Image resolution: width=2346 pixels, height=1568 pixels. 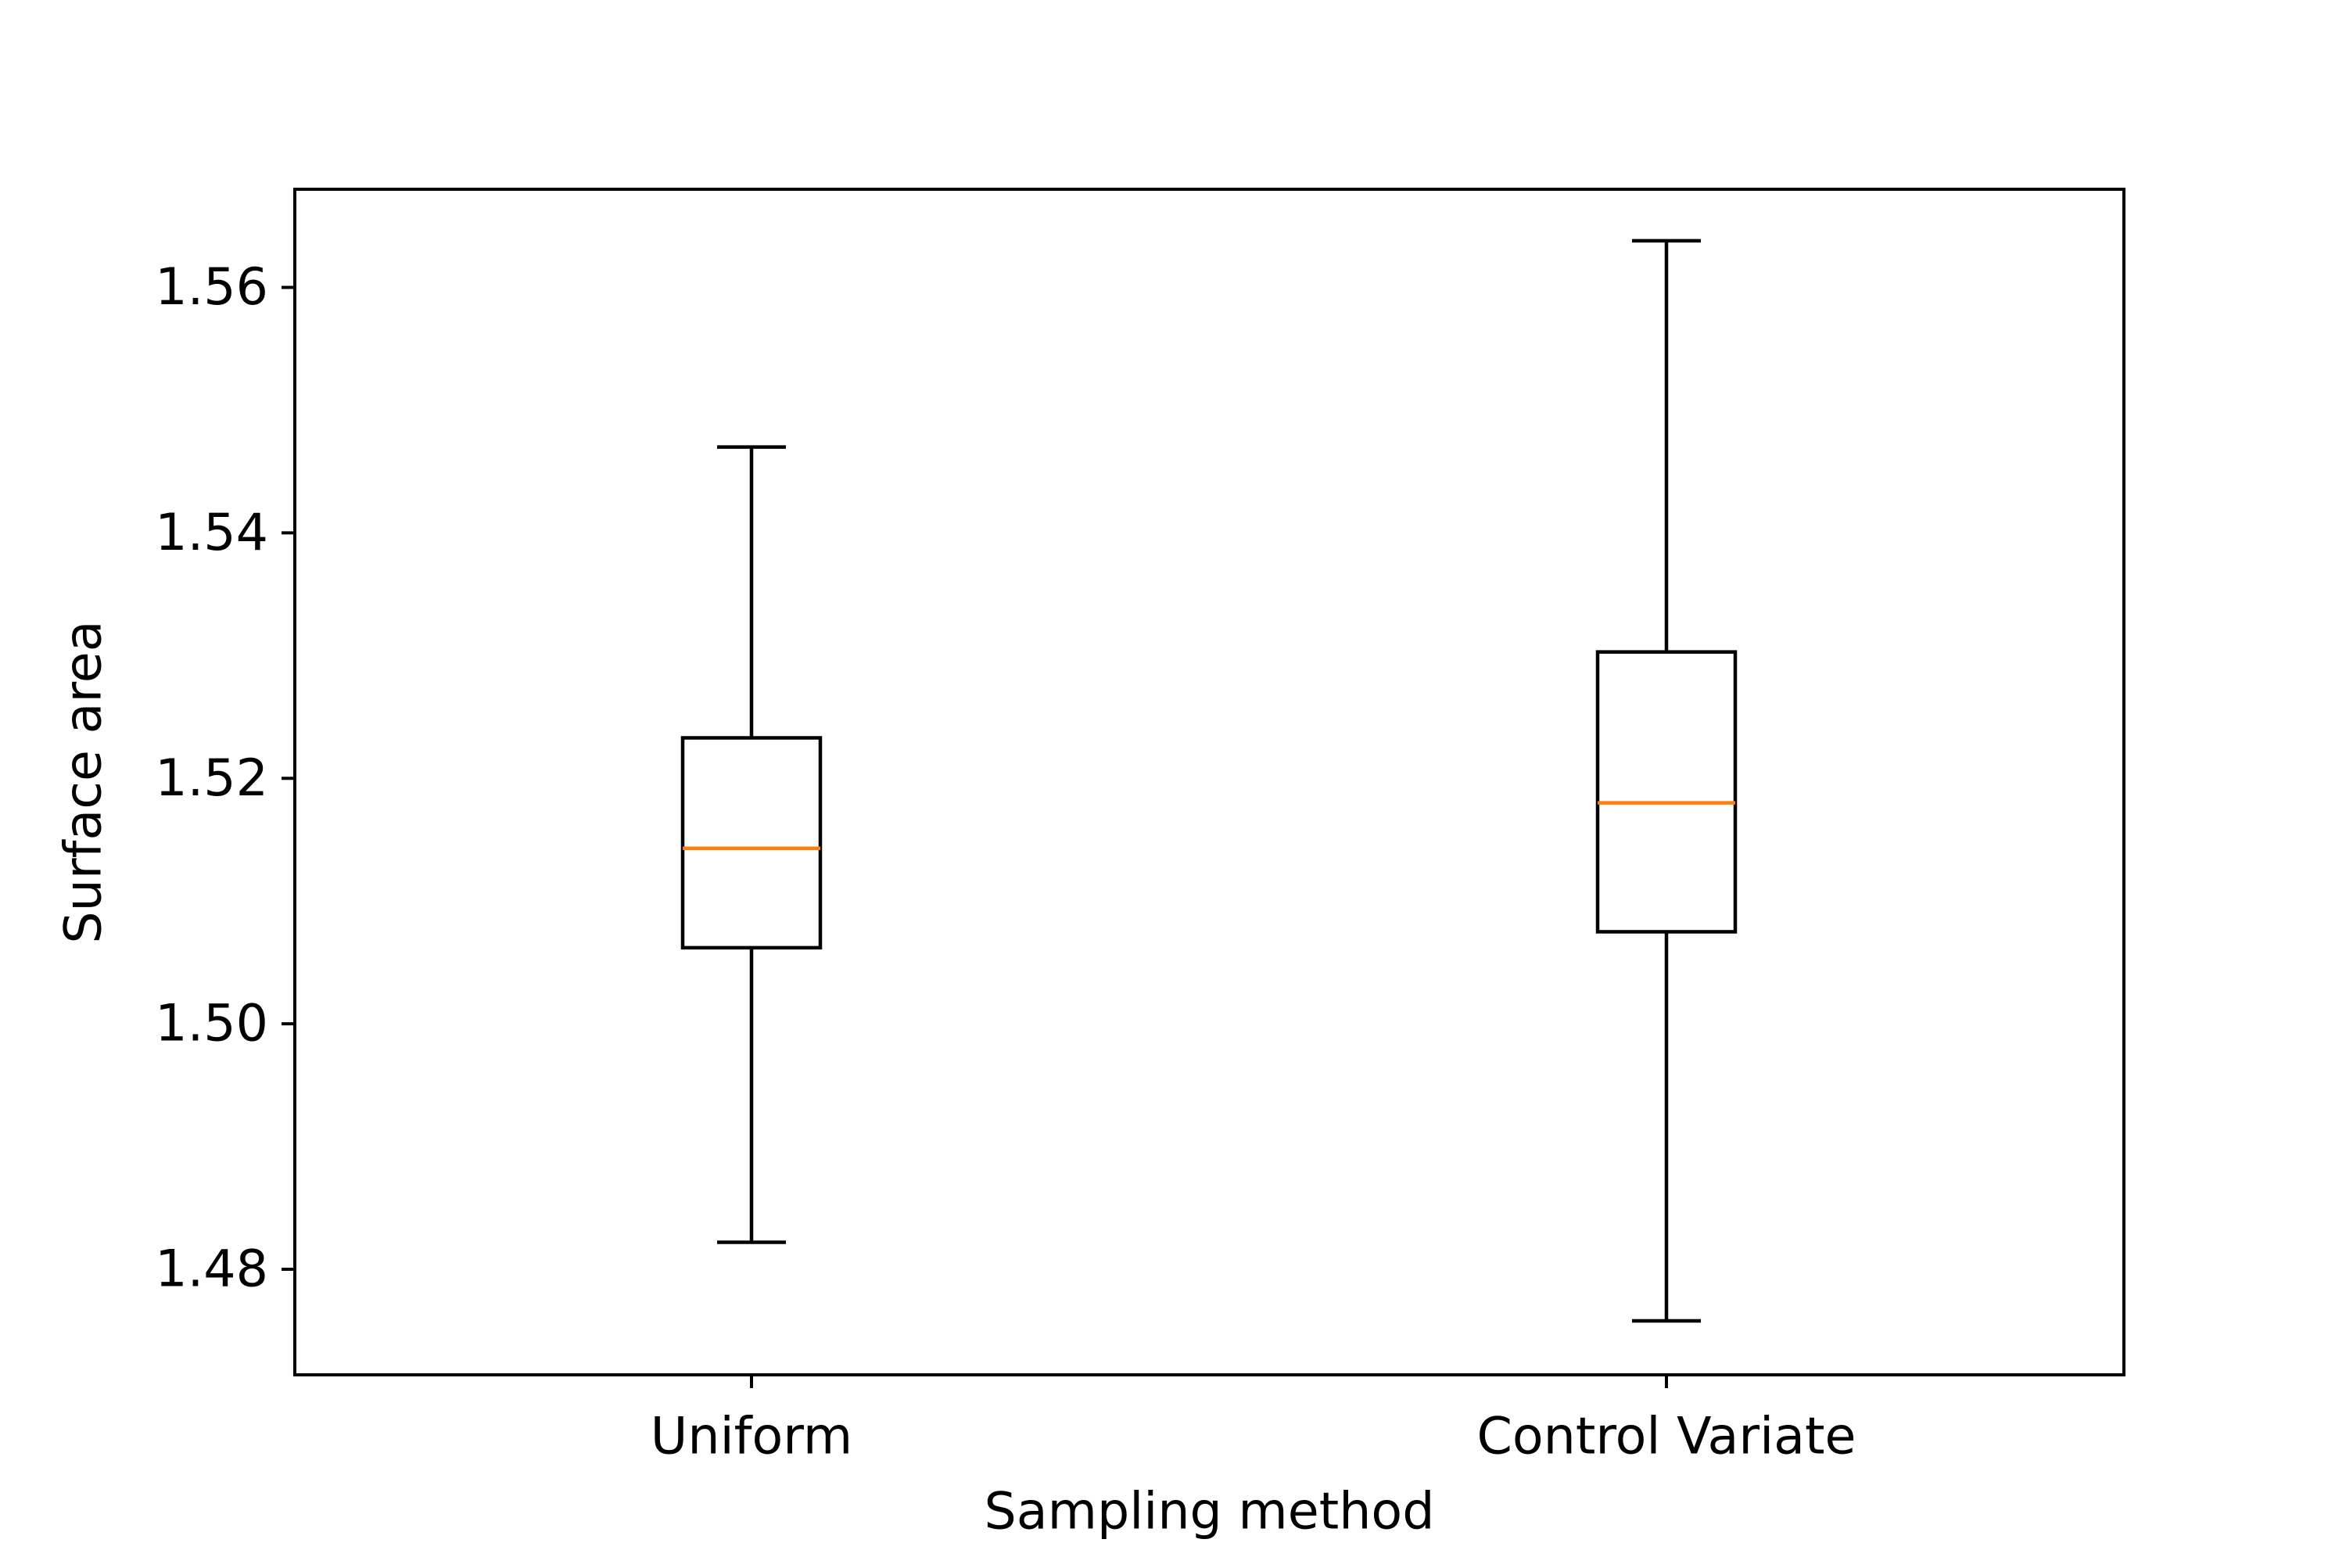 I want to click on box-uniform, so click(x=751, y=844).